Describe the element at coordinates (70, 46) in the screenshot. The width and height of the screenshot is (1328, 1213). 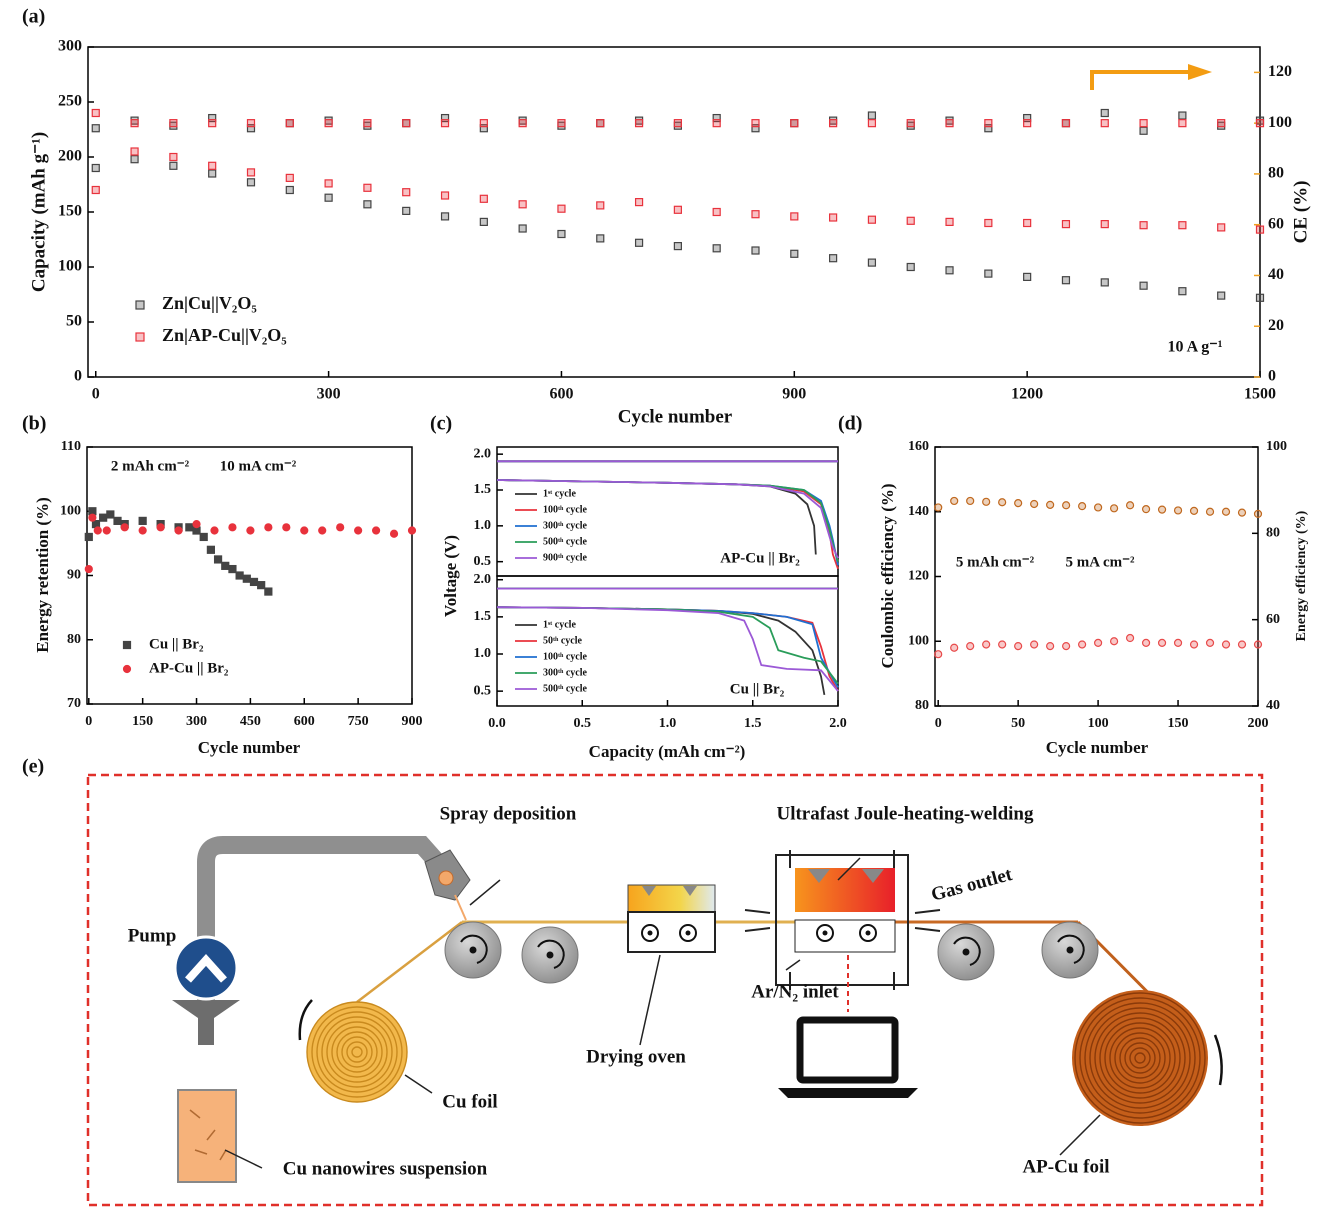
I see `y-tick-label: 300` at that location.